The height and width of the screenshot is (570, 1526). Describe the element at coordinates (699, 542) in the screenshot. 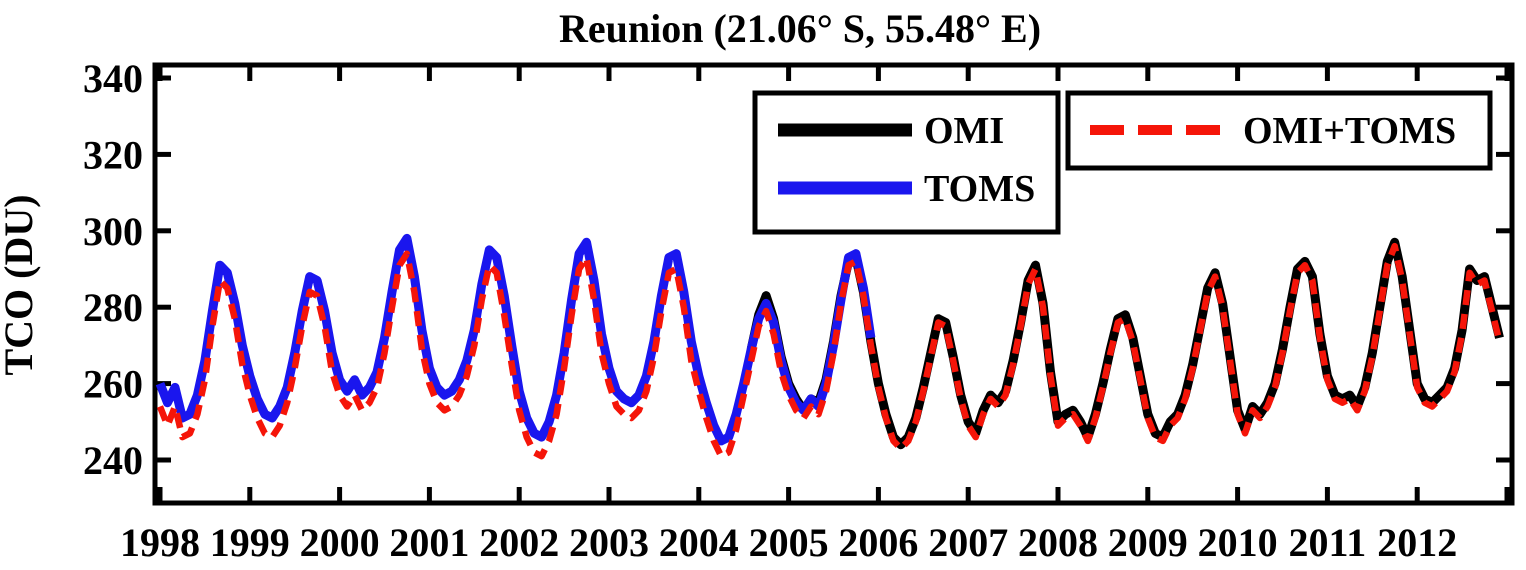

I see `x-tick-label: 2004` at that location.